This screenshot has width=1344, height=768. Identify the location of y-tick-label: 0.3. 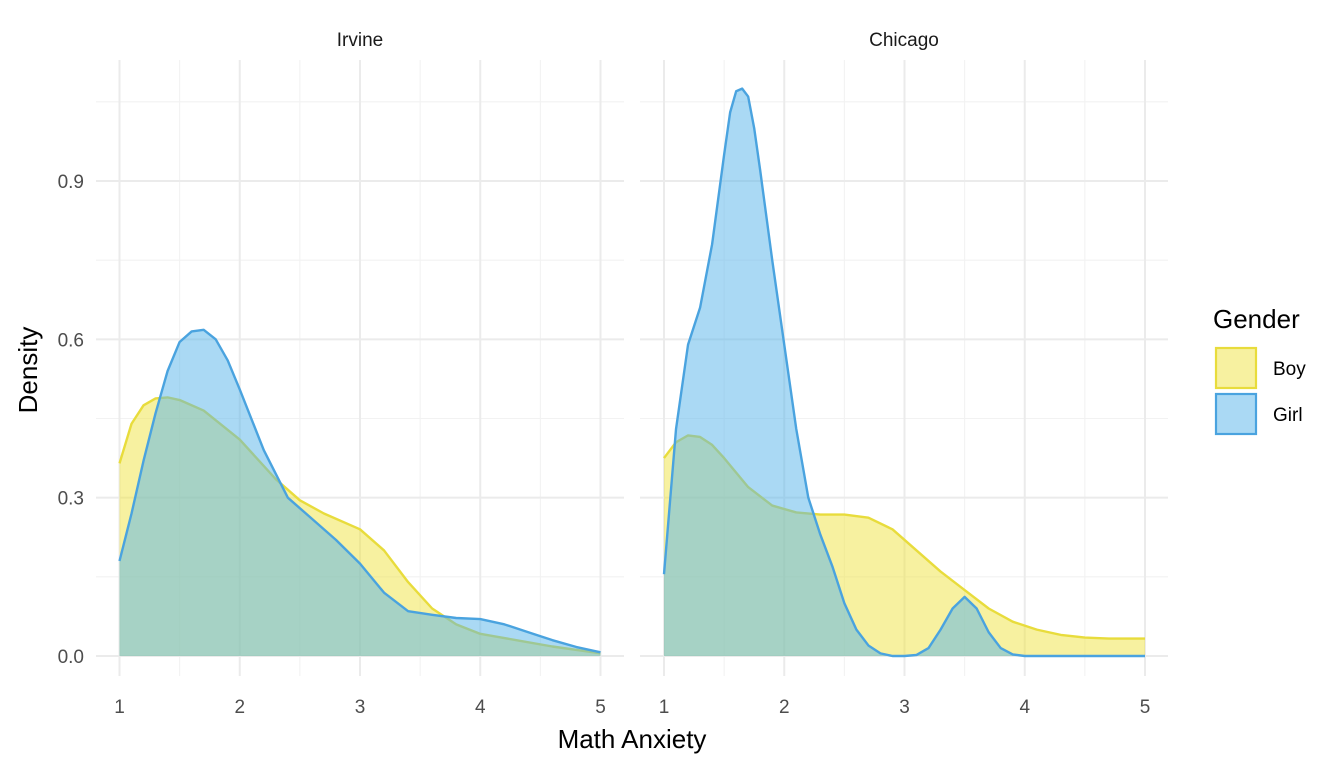
(71, 499).